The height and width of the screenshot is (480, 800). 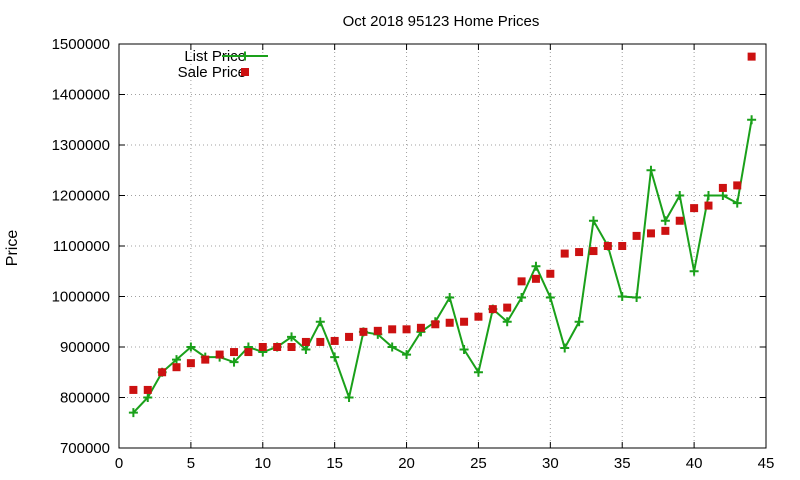 I want to click on y-tick-label: 1300000, so click(x=81, y=145).